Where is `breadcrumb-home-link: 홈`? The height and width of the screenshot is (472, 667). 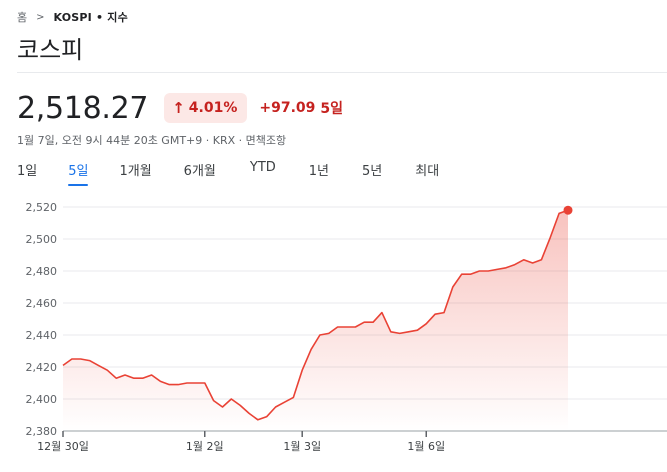 breadcrumb-home-link: 홈 is located at coordinates (22, 17).